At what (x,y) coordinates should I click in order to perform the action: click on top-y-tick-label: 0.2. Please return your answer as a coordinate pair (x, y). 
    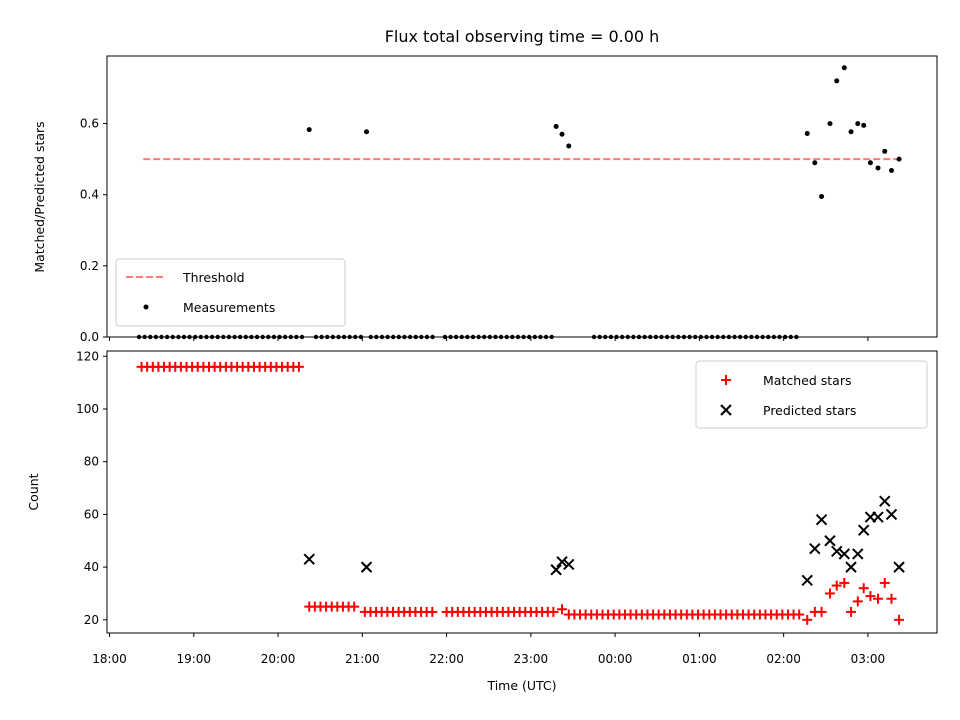
    Looking at the image, I should click on (89, 266).